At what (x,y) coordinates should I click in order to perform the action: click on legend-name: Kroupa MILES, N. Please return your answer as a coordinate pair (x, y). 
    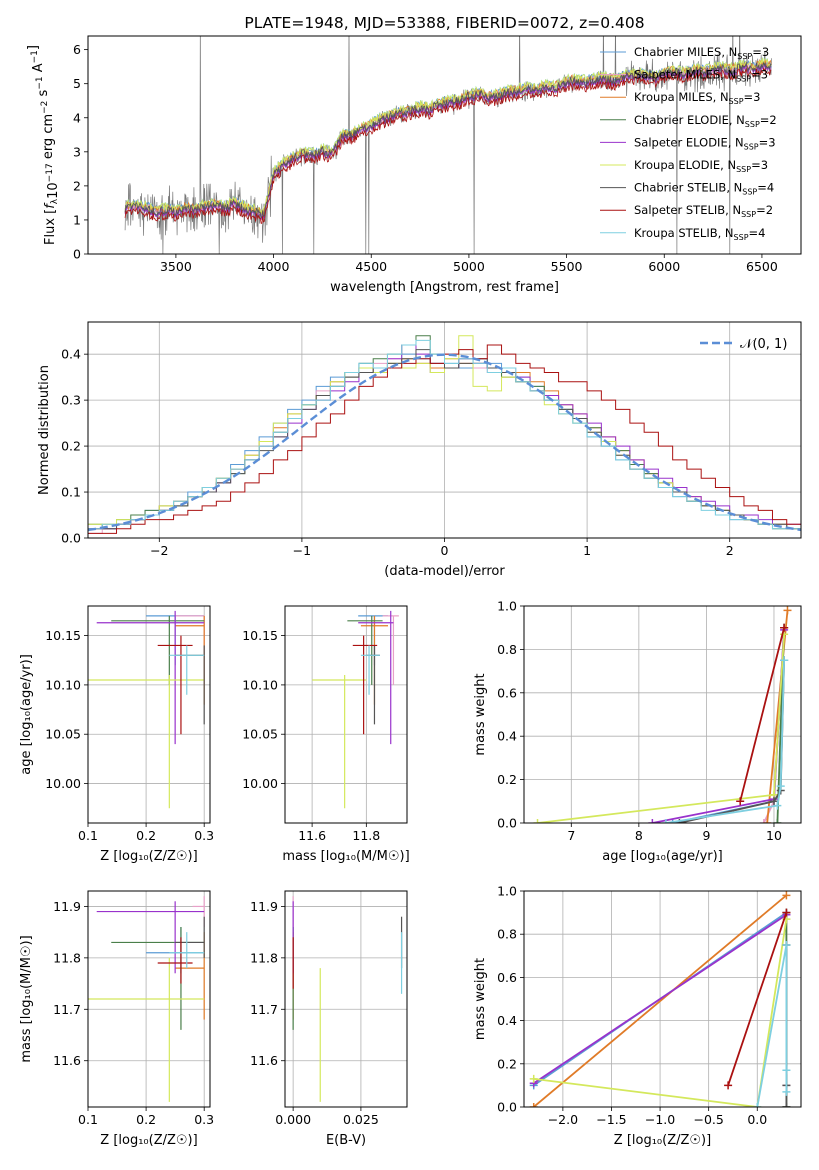
    Looking at the image, I should click on (681, 97).